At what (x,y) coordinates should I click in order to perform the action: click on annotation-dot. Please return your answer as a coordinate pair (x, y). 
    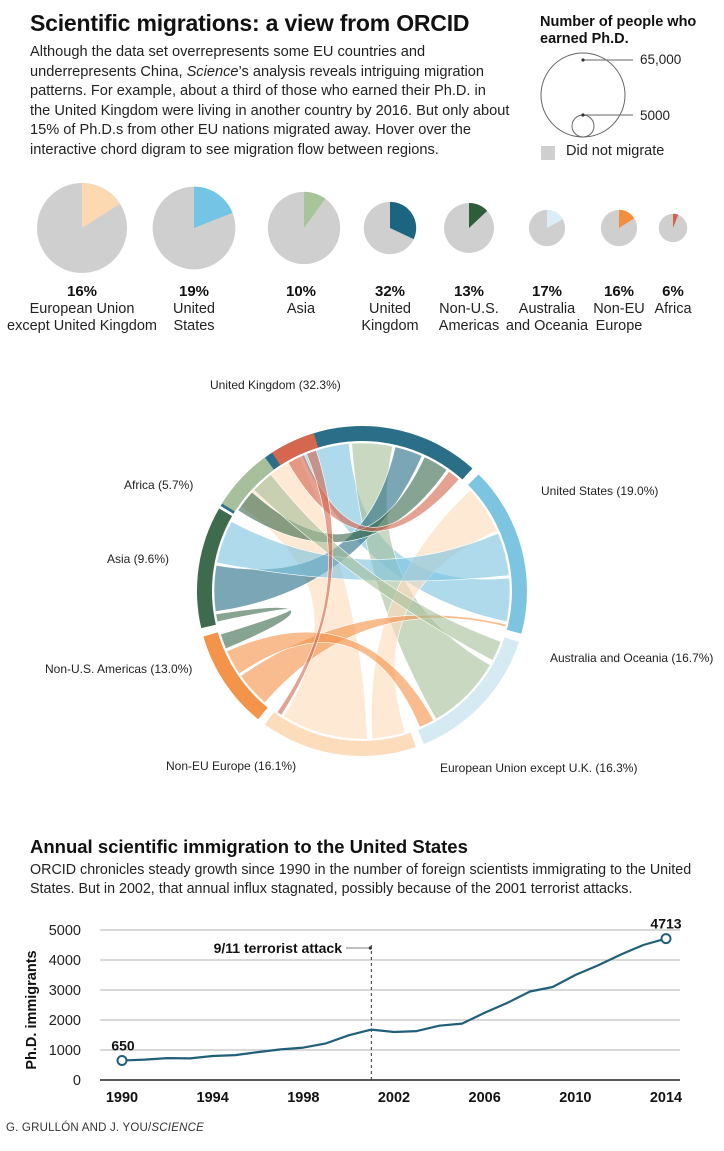
    Looking at the image, I should click on (370, 948).